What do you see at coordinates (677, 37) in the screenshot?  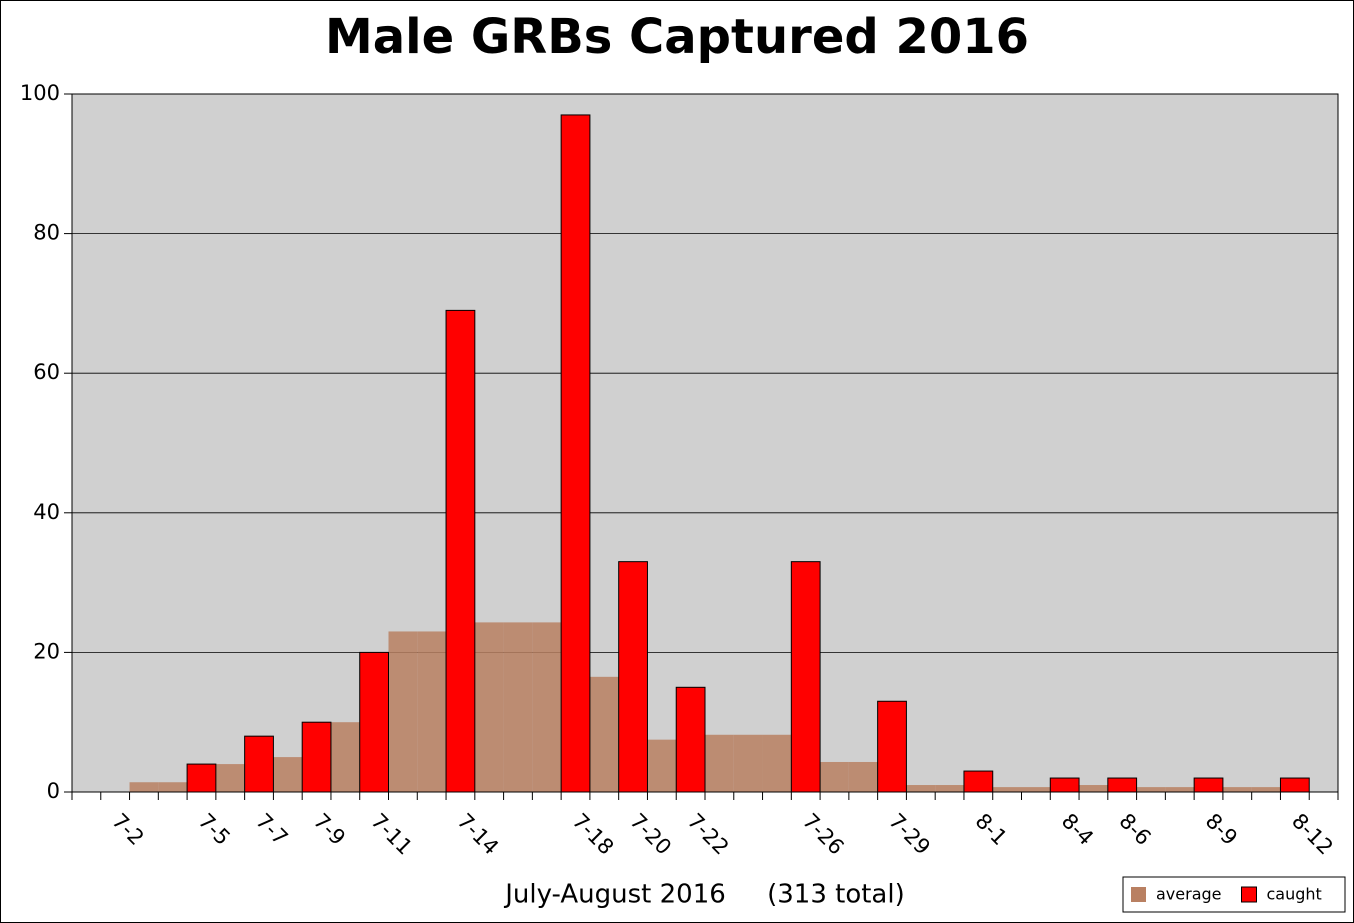 I see `chart-title: Male GRBs Captured 2016` at bounding box center [677, 37].